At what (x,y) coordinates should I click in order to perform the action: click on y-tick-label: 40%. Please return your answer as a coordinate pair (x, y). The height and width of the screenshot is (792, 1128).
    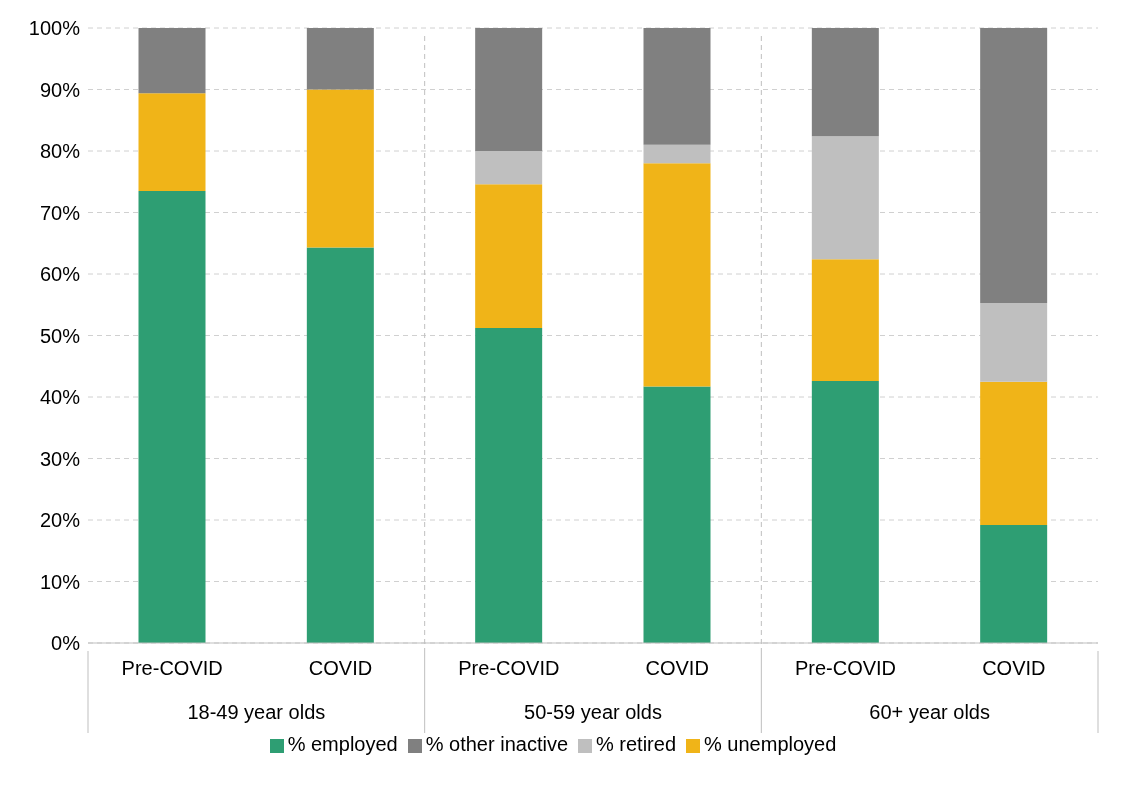
    Looking at the image, I should click on (60, 397).